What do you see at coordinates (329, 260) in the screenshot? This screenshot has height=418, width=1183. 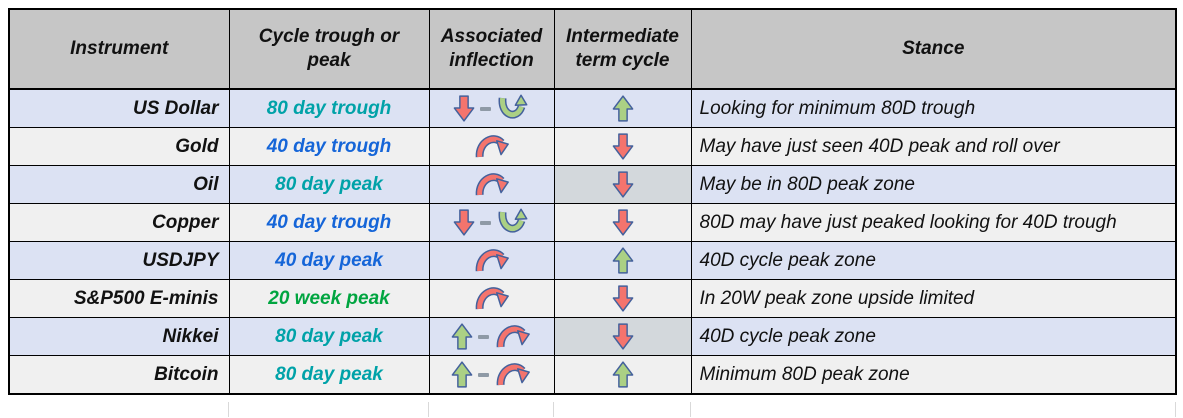 I see `cycle-cell: 40 day peak` at bounding box center [329, 260].